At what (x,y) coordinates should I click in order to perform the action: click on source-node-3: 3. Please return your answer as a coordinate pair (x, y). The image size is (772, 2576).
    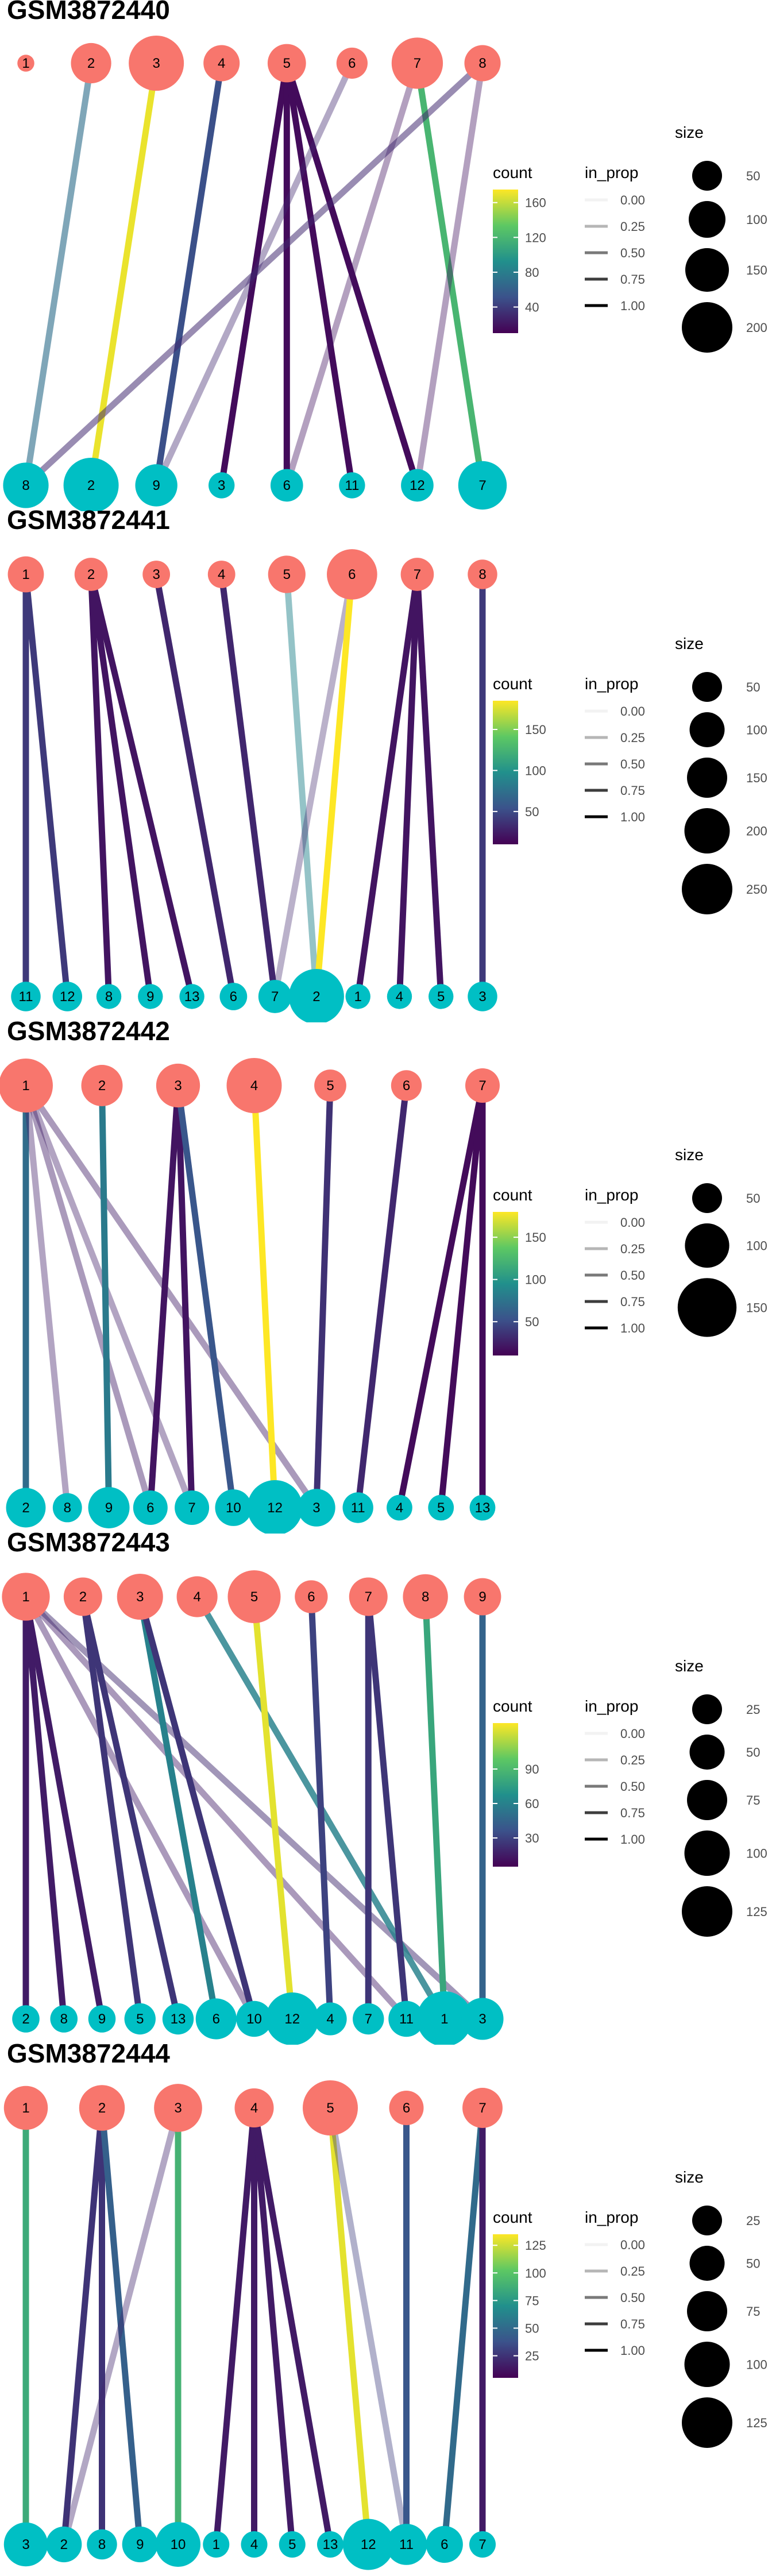
    Looking at the image, I should click on (178, 1085).